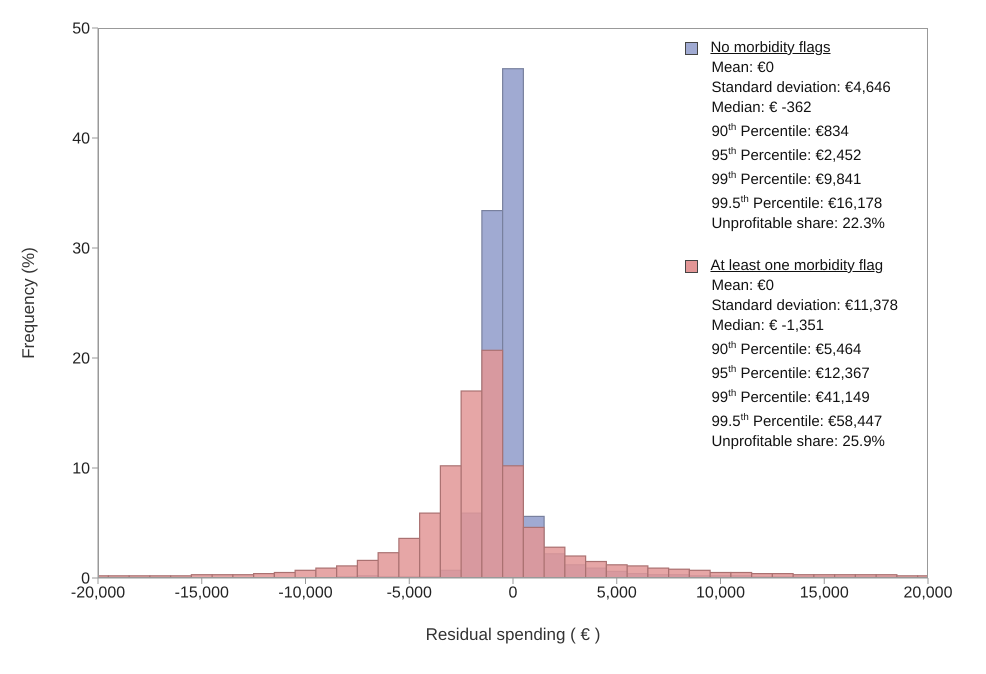  What do you see at coordinates (81, 469) in the screenshot?
I see `y-tick-label: 10` at bounding box center [81, 469].